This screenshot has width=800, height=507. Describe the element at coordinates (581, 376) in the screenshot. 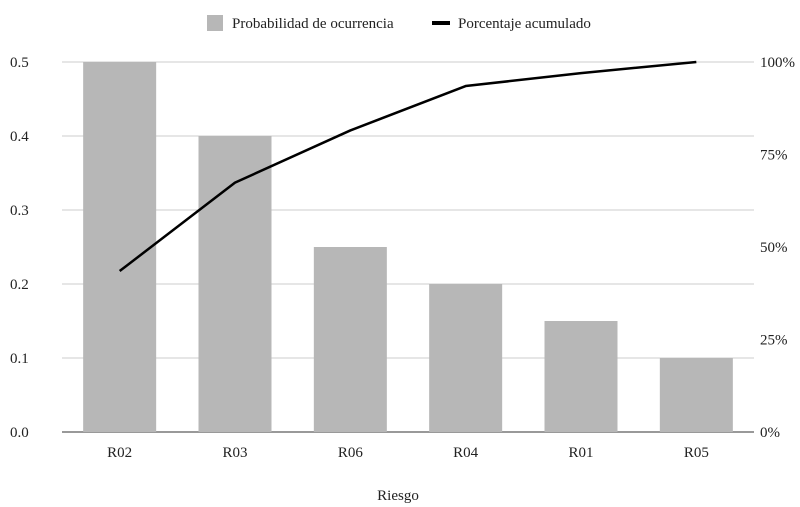

I see `bar-r01` at that location.